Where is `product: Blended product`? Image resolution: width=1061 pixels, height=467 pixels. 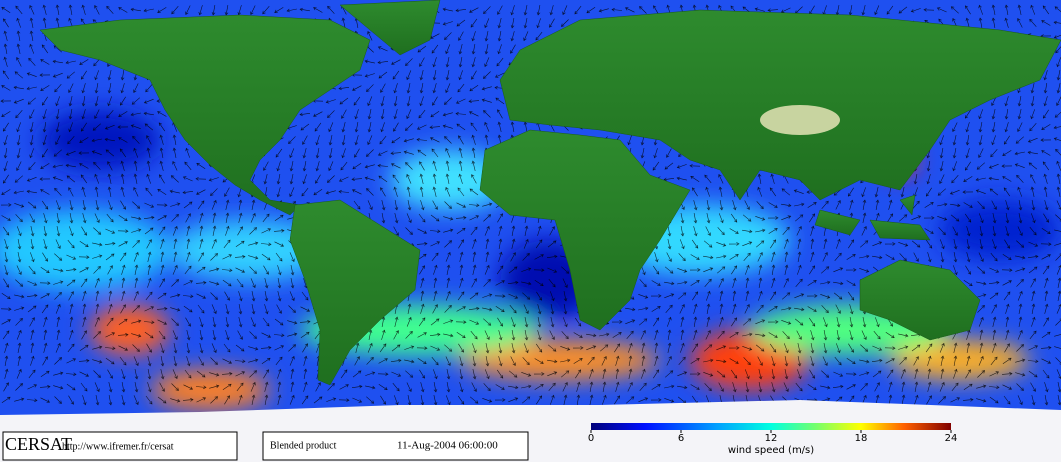 product: Blended product is located at coordinates (303, 445).